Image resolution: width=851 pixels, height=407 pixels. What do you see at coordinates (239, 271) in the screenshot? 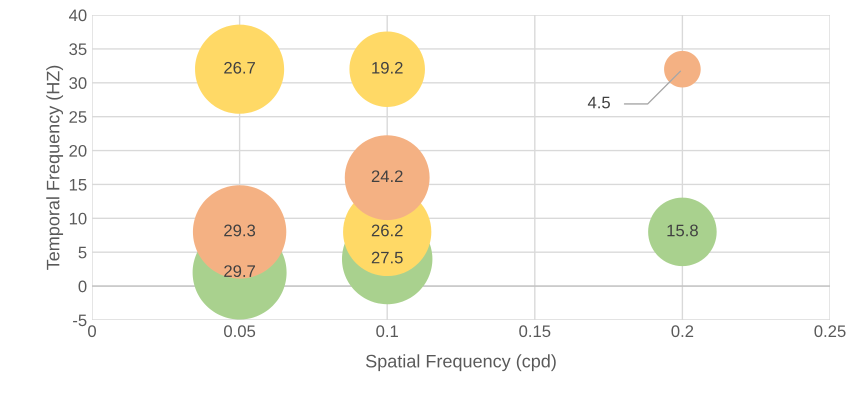
I see `annotation: 29.7` at bounding box center [239, 271].